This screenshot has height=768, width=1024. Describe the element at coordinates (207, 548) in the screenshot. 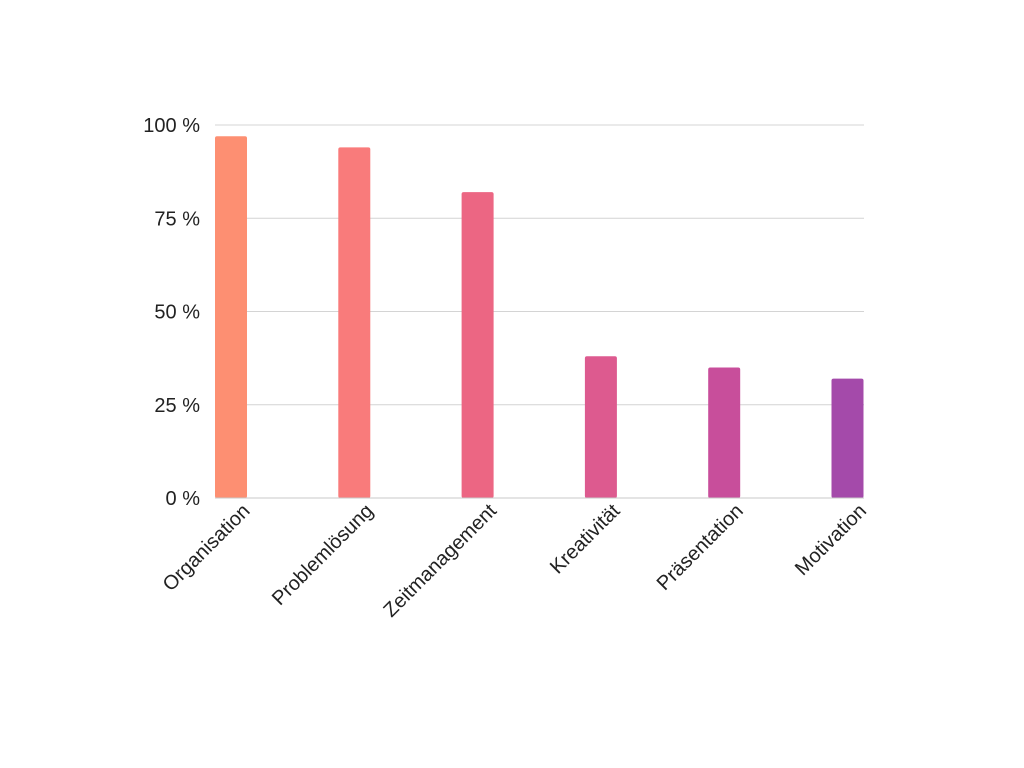

I see `x-tick-label: Organisation` at that location.